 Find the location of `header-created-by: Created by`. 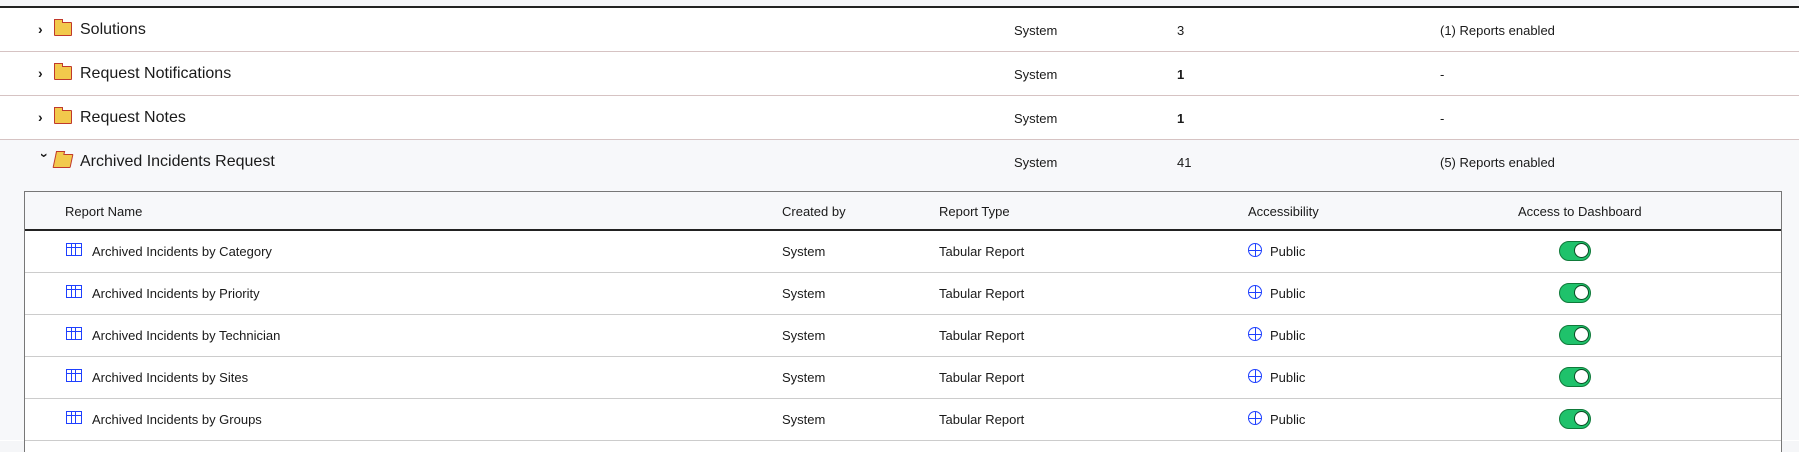

header-created-by: Created by is located at coordinates (814, 211).